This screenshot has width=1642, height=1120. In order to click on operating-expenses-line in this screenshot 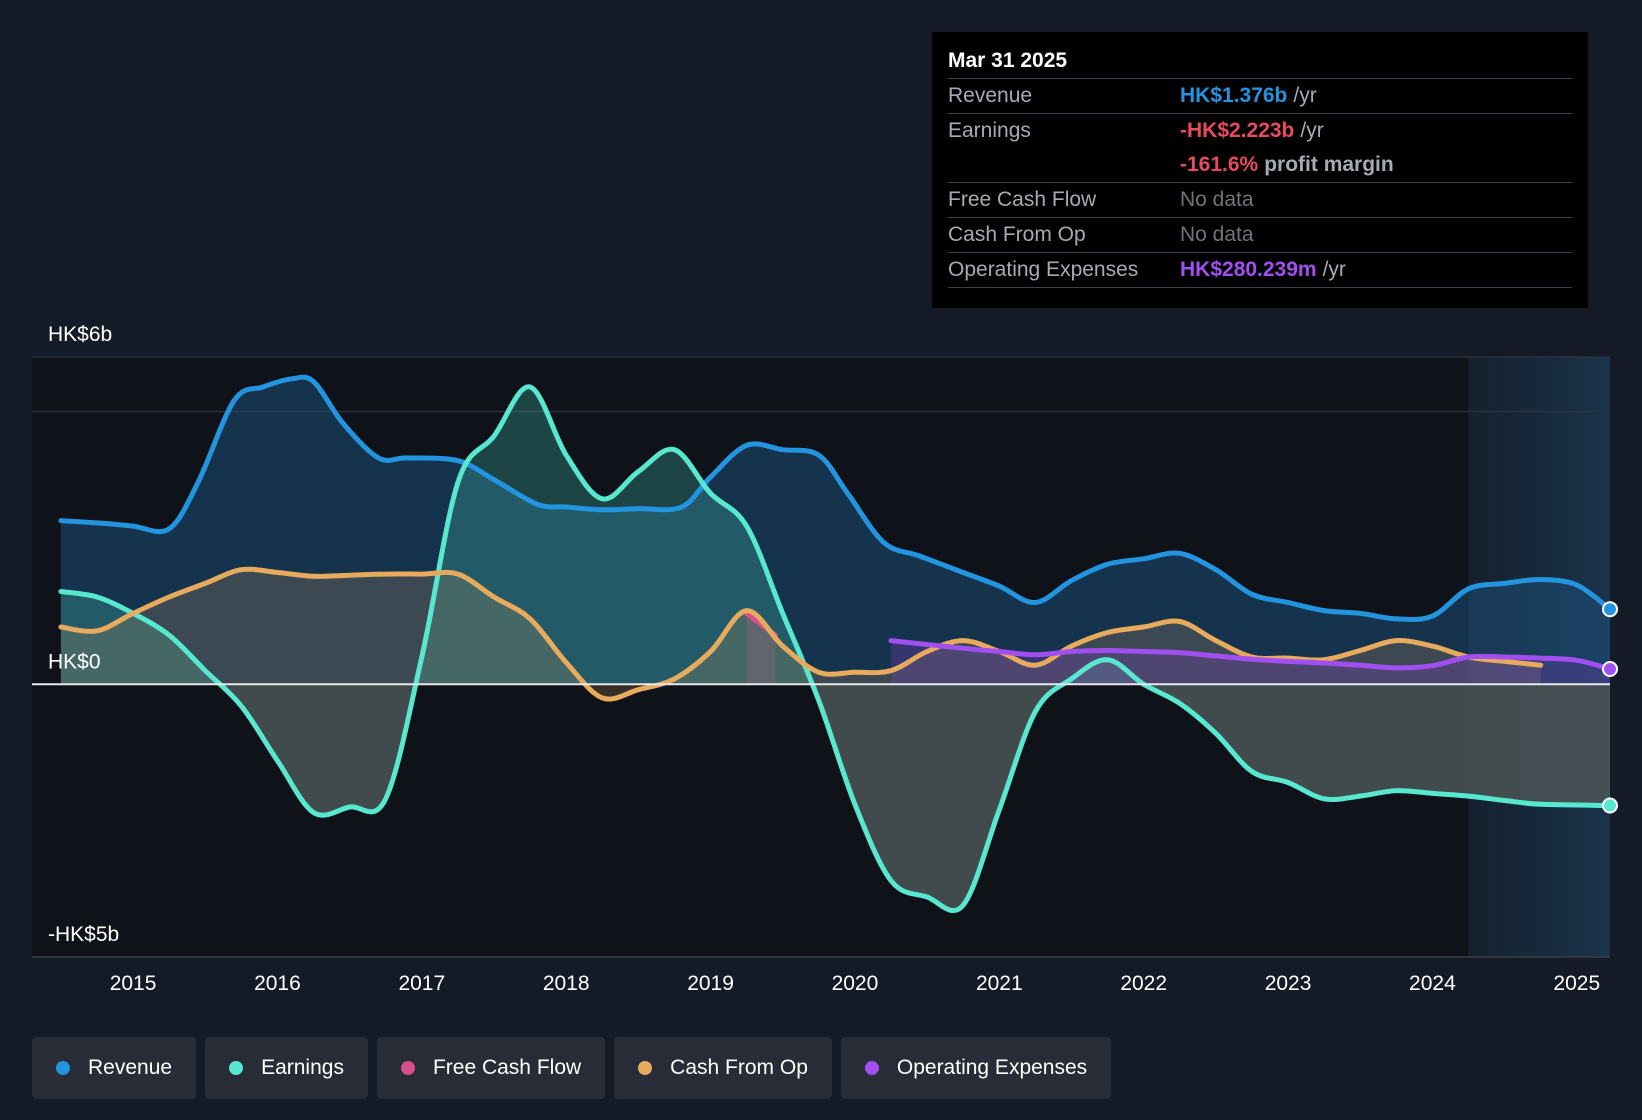, I will do `click(1250, 655)`.